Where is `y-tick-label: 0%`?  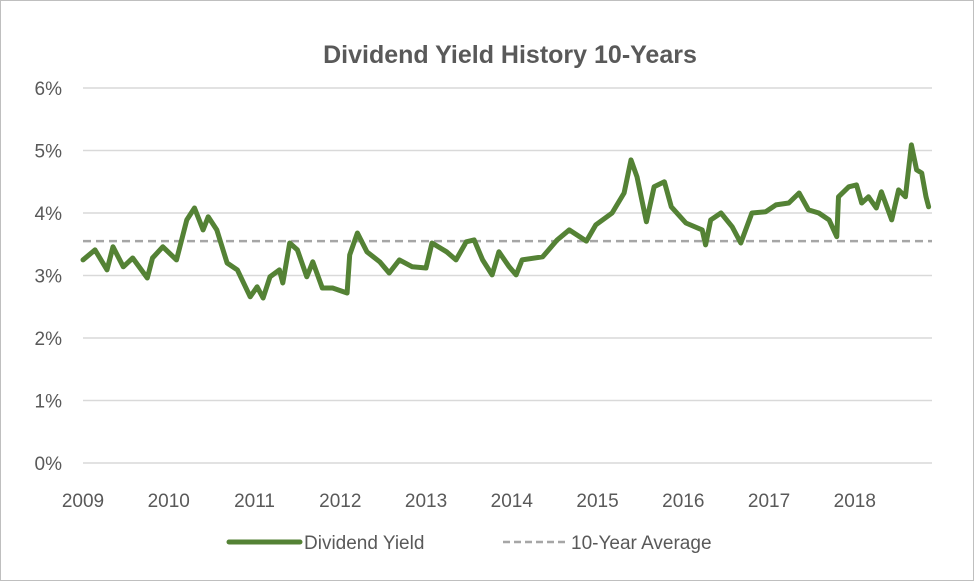 y-tick-label: 0% is located at coordinates (49, 464).